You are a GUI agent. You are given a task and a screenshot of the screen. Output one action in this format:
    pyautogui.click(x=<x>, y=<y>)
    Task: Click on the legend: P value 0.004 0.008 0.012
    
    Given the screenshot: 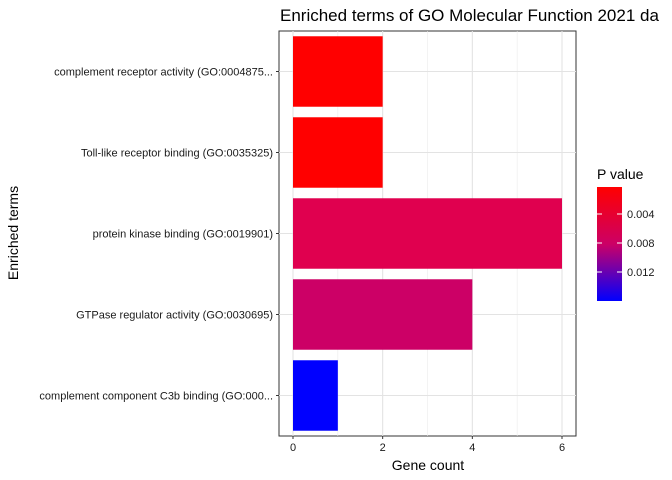 What is the action you would take?
    pyautogui.click(x=626, y=233)
    